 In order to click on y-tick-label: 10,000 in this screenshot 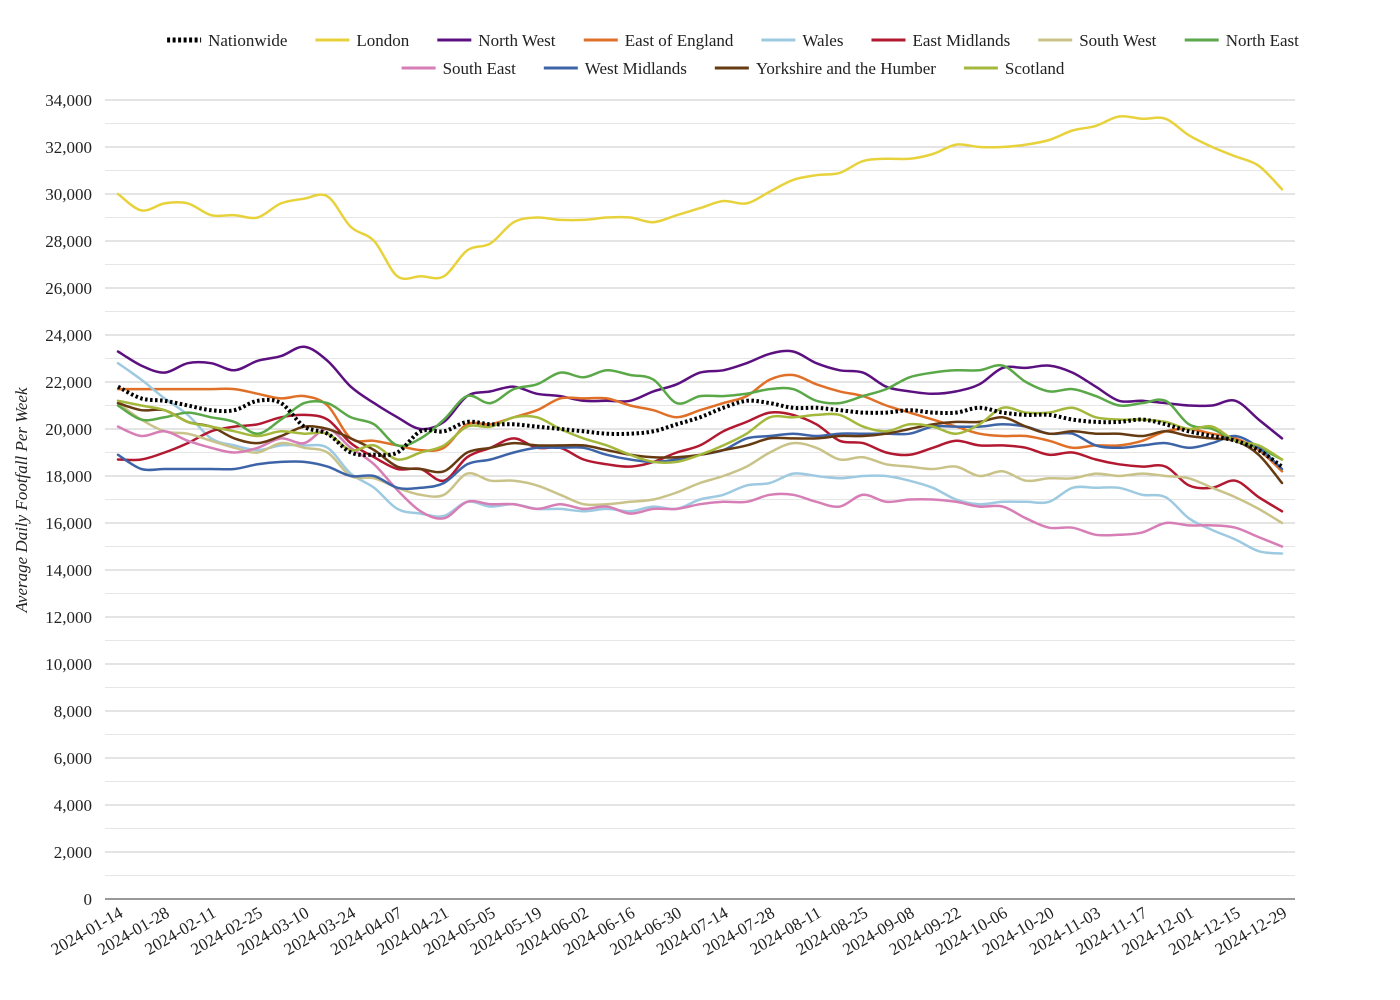, I will do `click(68, 664)`.